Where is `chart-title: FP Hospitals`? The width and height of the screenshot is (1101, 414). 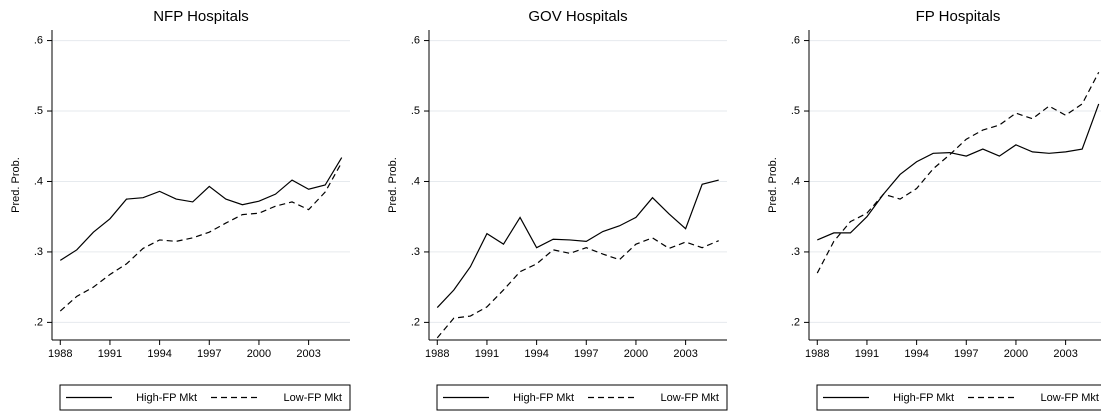 chart-title: FP Hospitals is located at coordinates (958, 16).